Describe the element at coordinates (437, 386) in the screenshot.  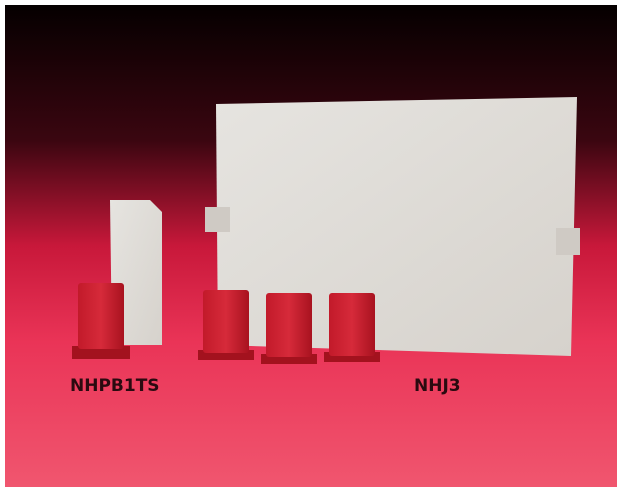
I see `product-label: NHJ3` at that location.